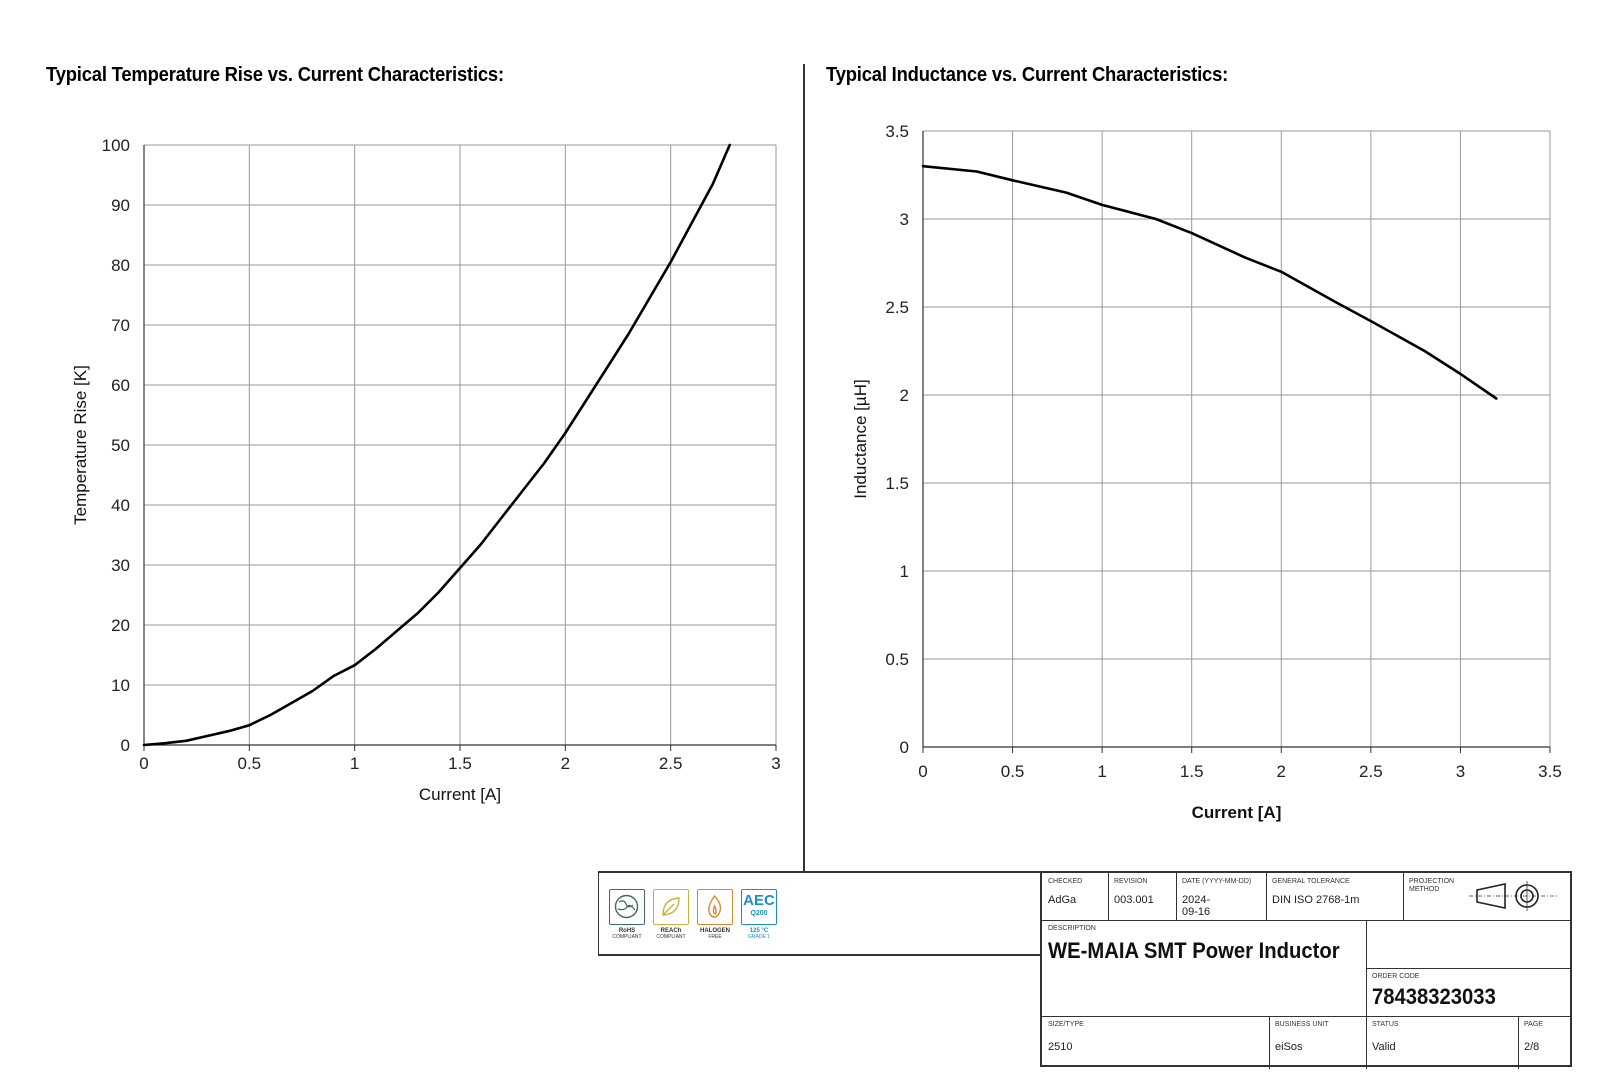 The width and height of the screenshot is (1600, 1088). What do you see at coordinates (759, 913) in the screenshot?
I see `aec-sub-text: Q200` at bounding box center [759, 913].